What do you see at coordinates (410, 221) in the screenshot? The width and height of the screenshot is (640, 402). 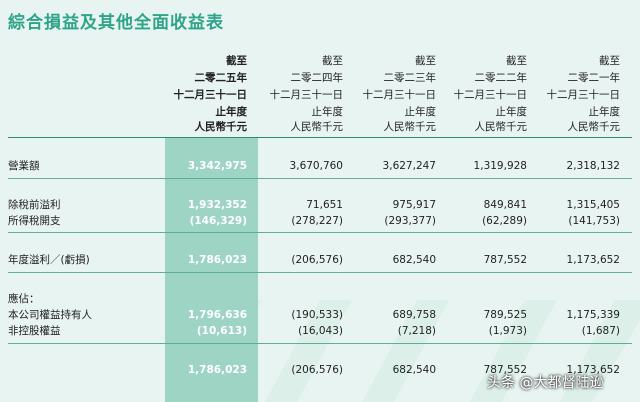 I see `value-cell: (293,377)` at bounding box center [410, 221].